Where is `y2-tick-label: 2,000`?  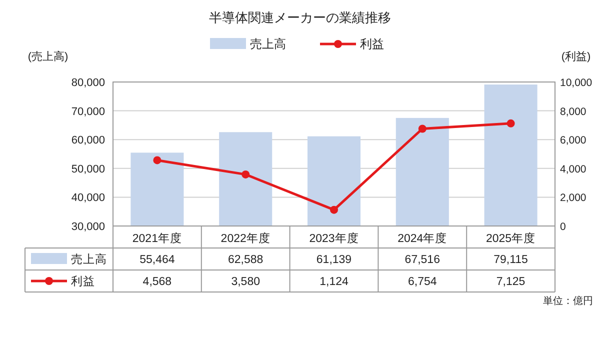
y2-tick-label: 2,000 is located at coordinates (573, 198).